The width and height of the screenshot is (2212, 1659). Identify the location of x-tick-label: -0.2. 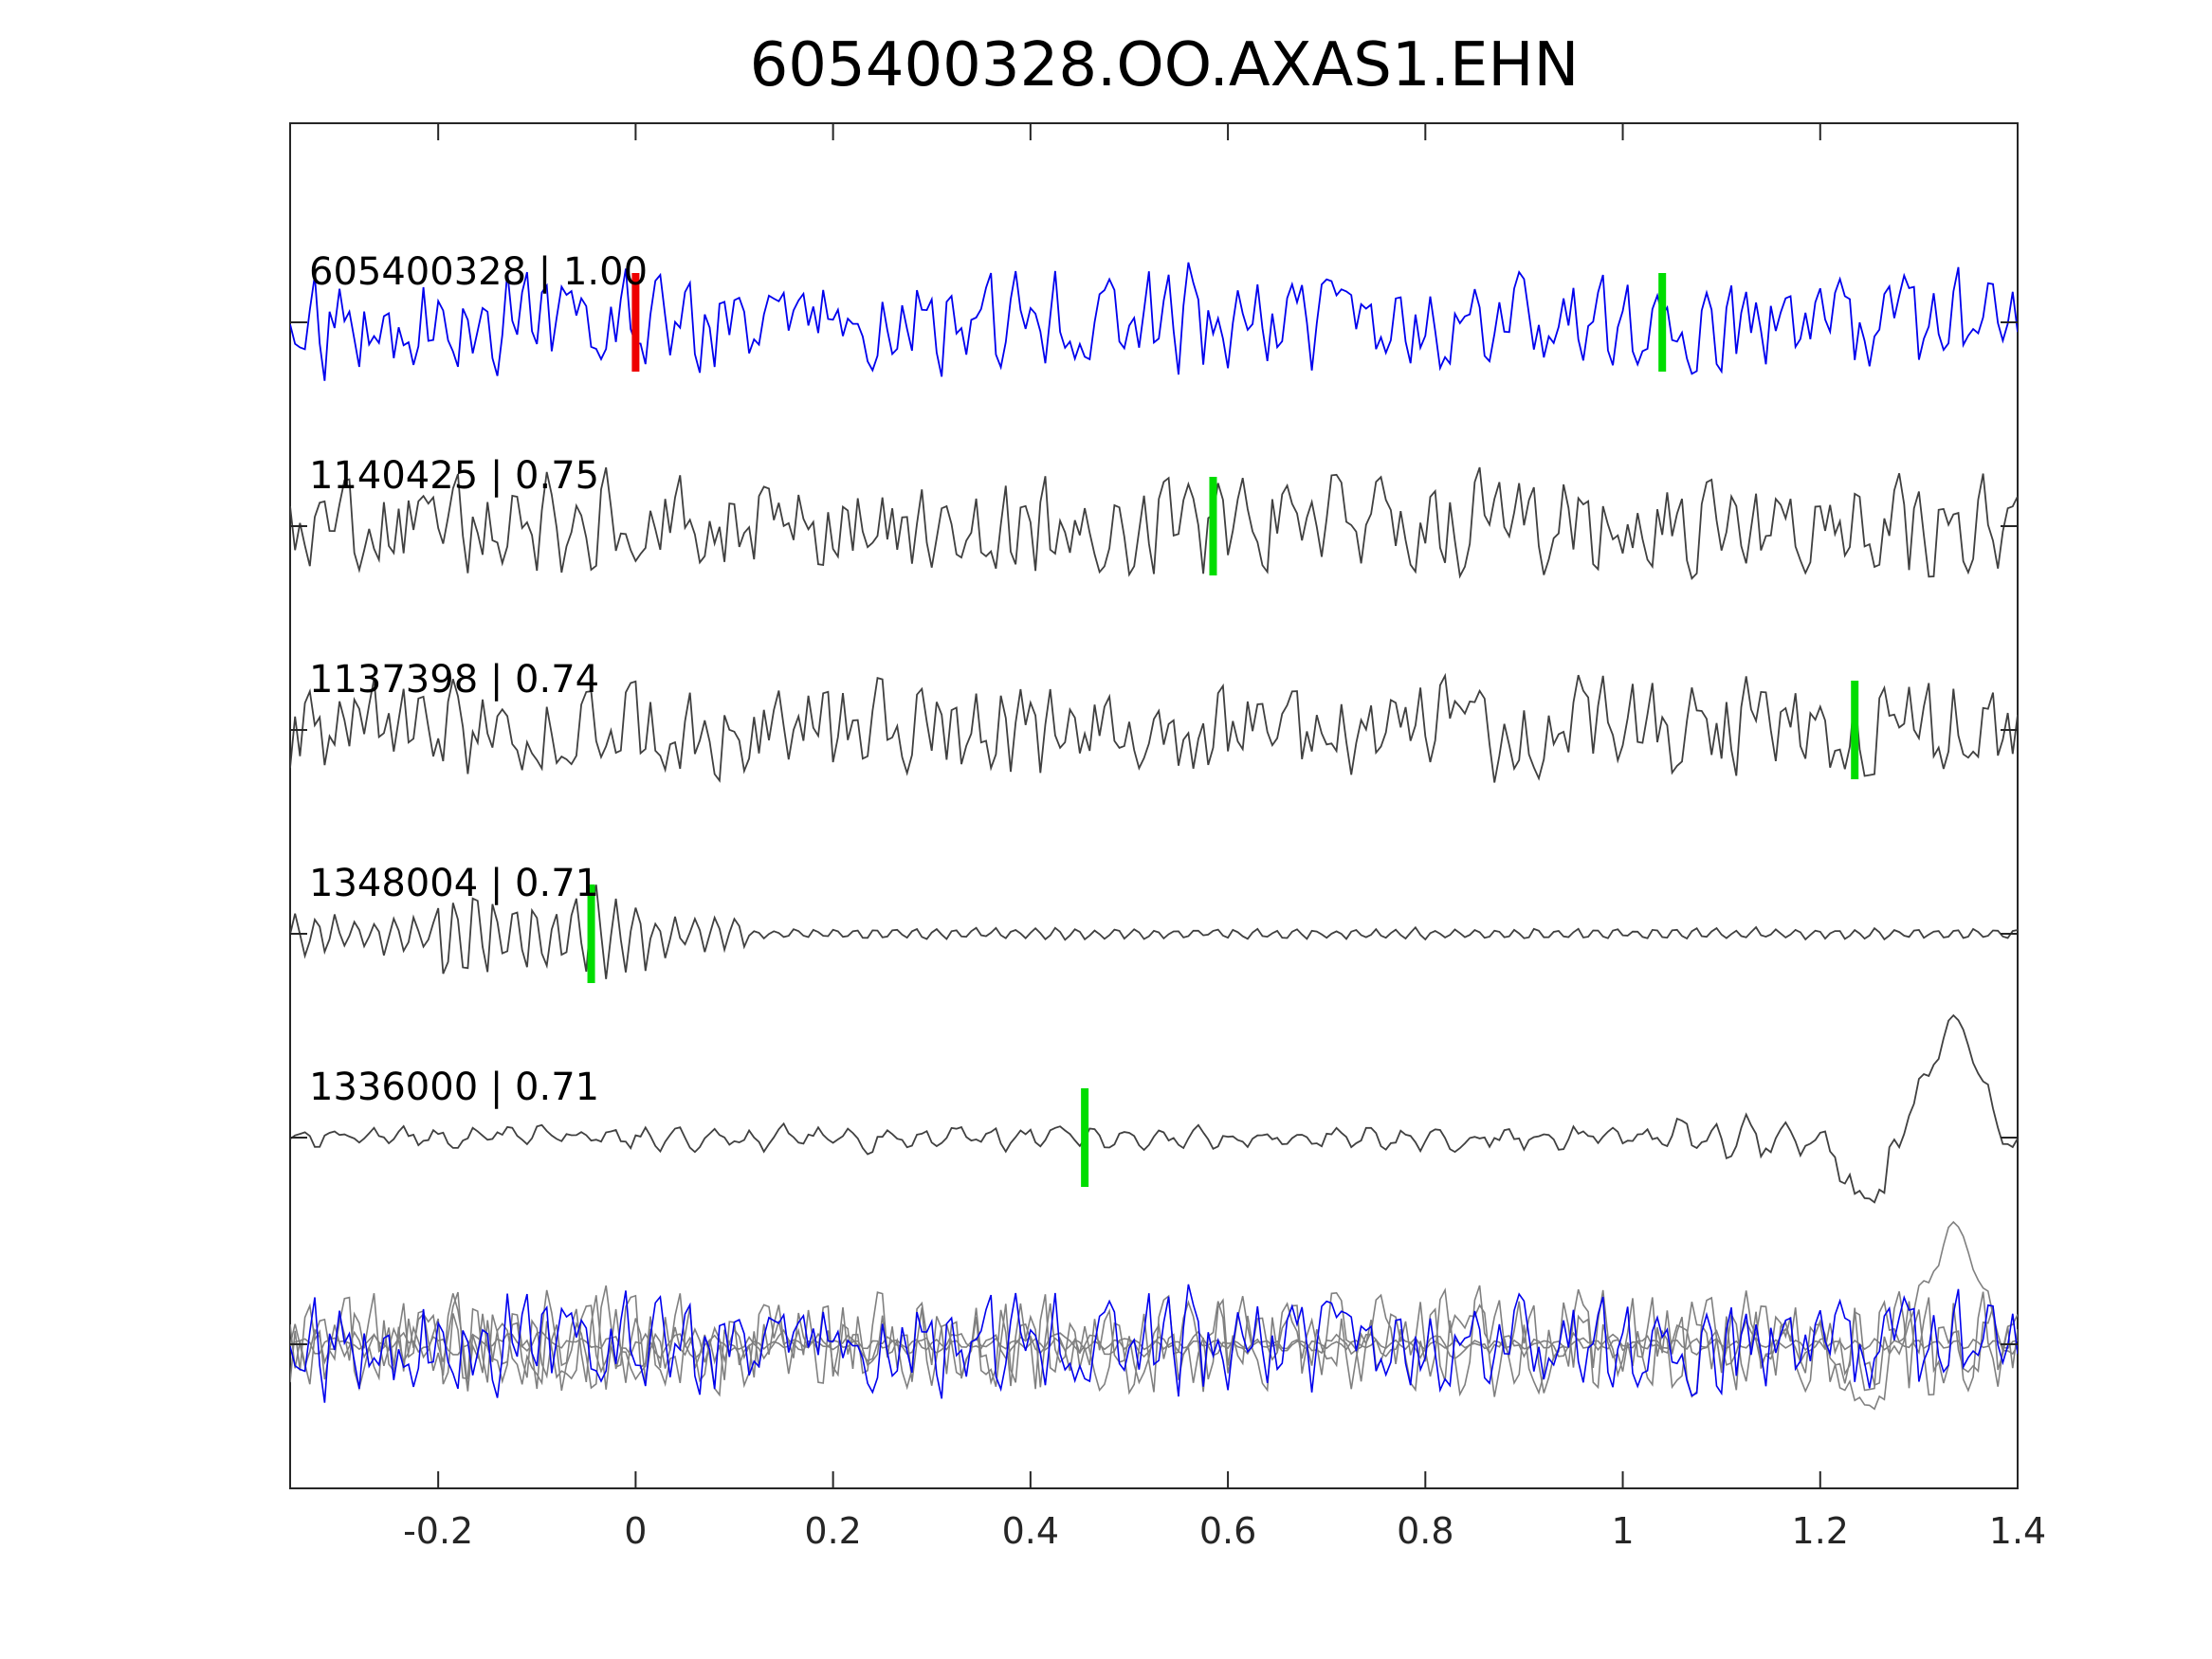
(438, 1531).